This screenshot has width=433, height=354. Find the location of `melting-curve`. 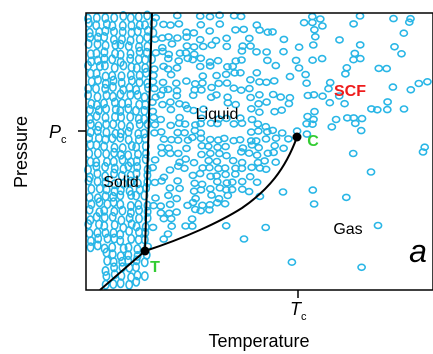

melting-curve is located at coordinates (148, 132).